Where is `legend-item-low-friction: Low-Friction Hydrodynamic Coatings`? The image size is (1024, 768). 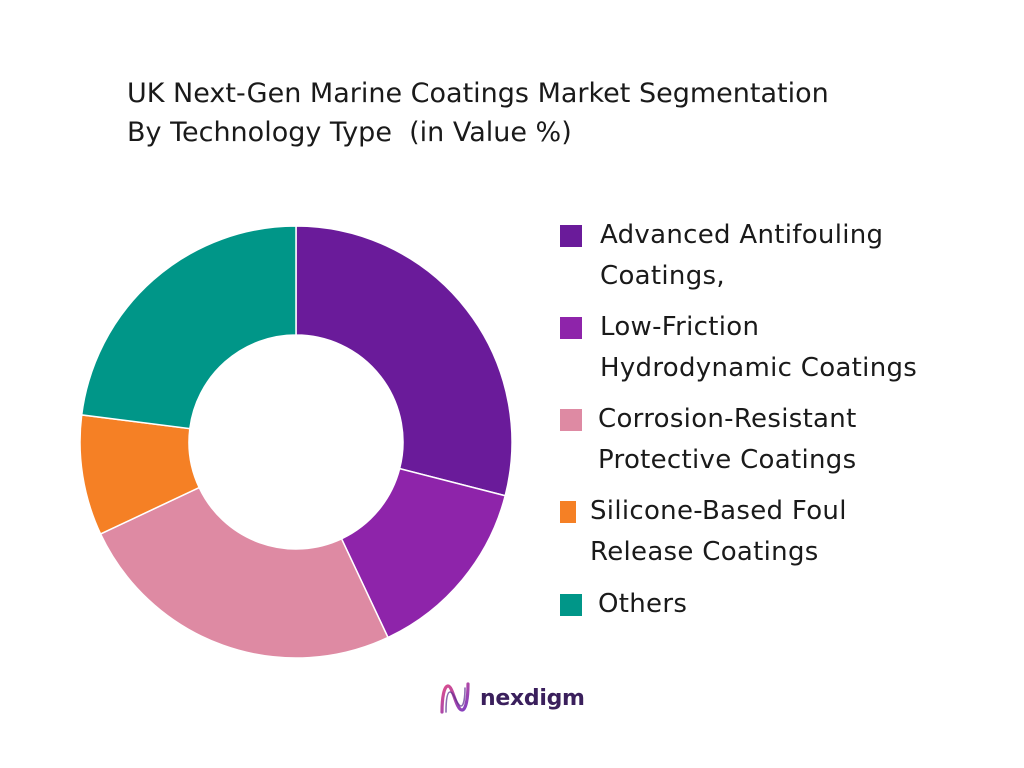 legend-item-low-friction: Low-Friction Hydrodynamic Coatings is located at coordinates (738, 348).